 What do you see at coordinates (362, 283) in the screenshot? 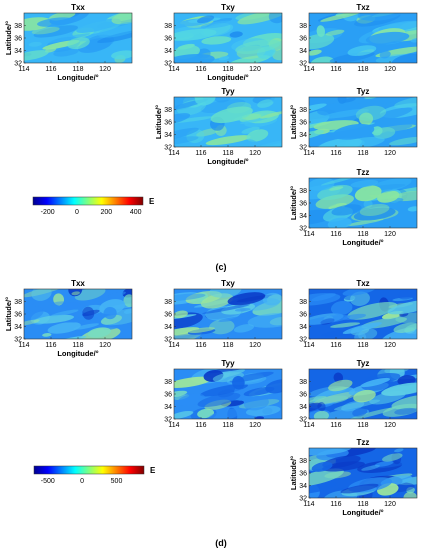
I see `panel-title: Txz` at bounding box center [362, 283].